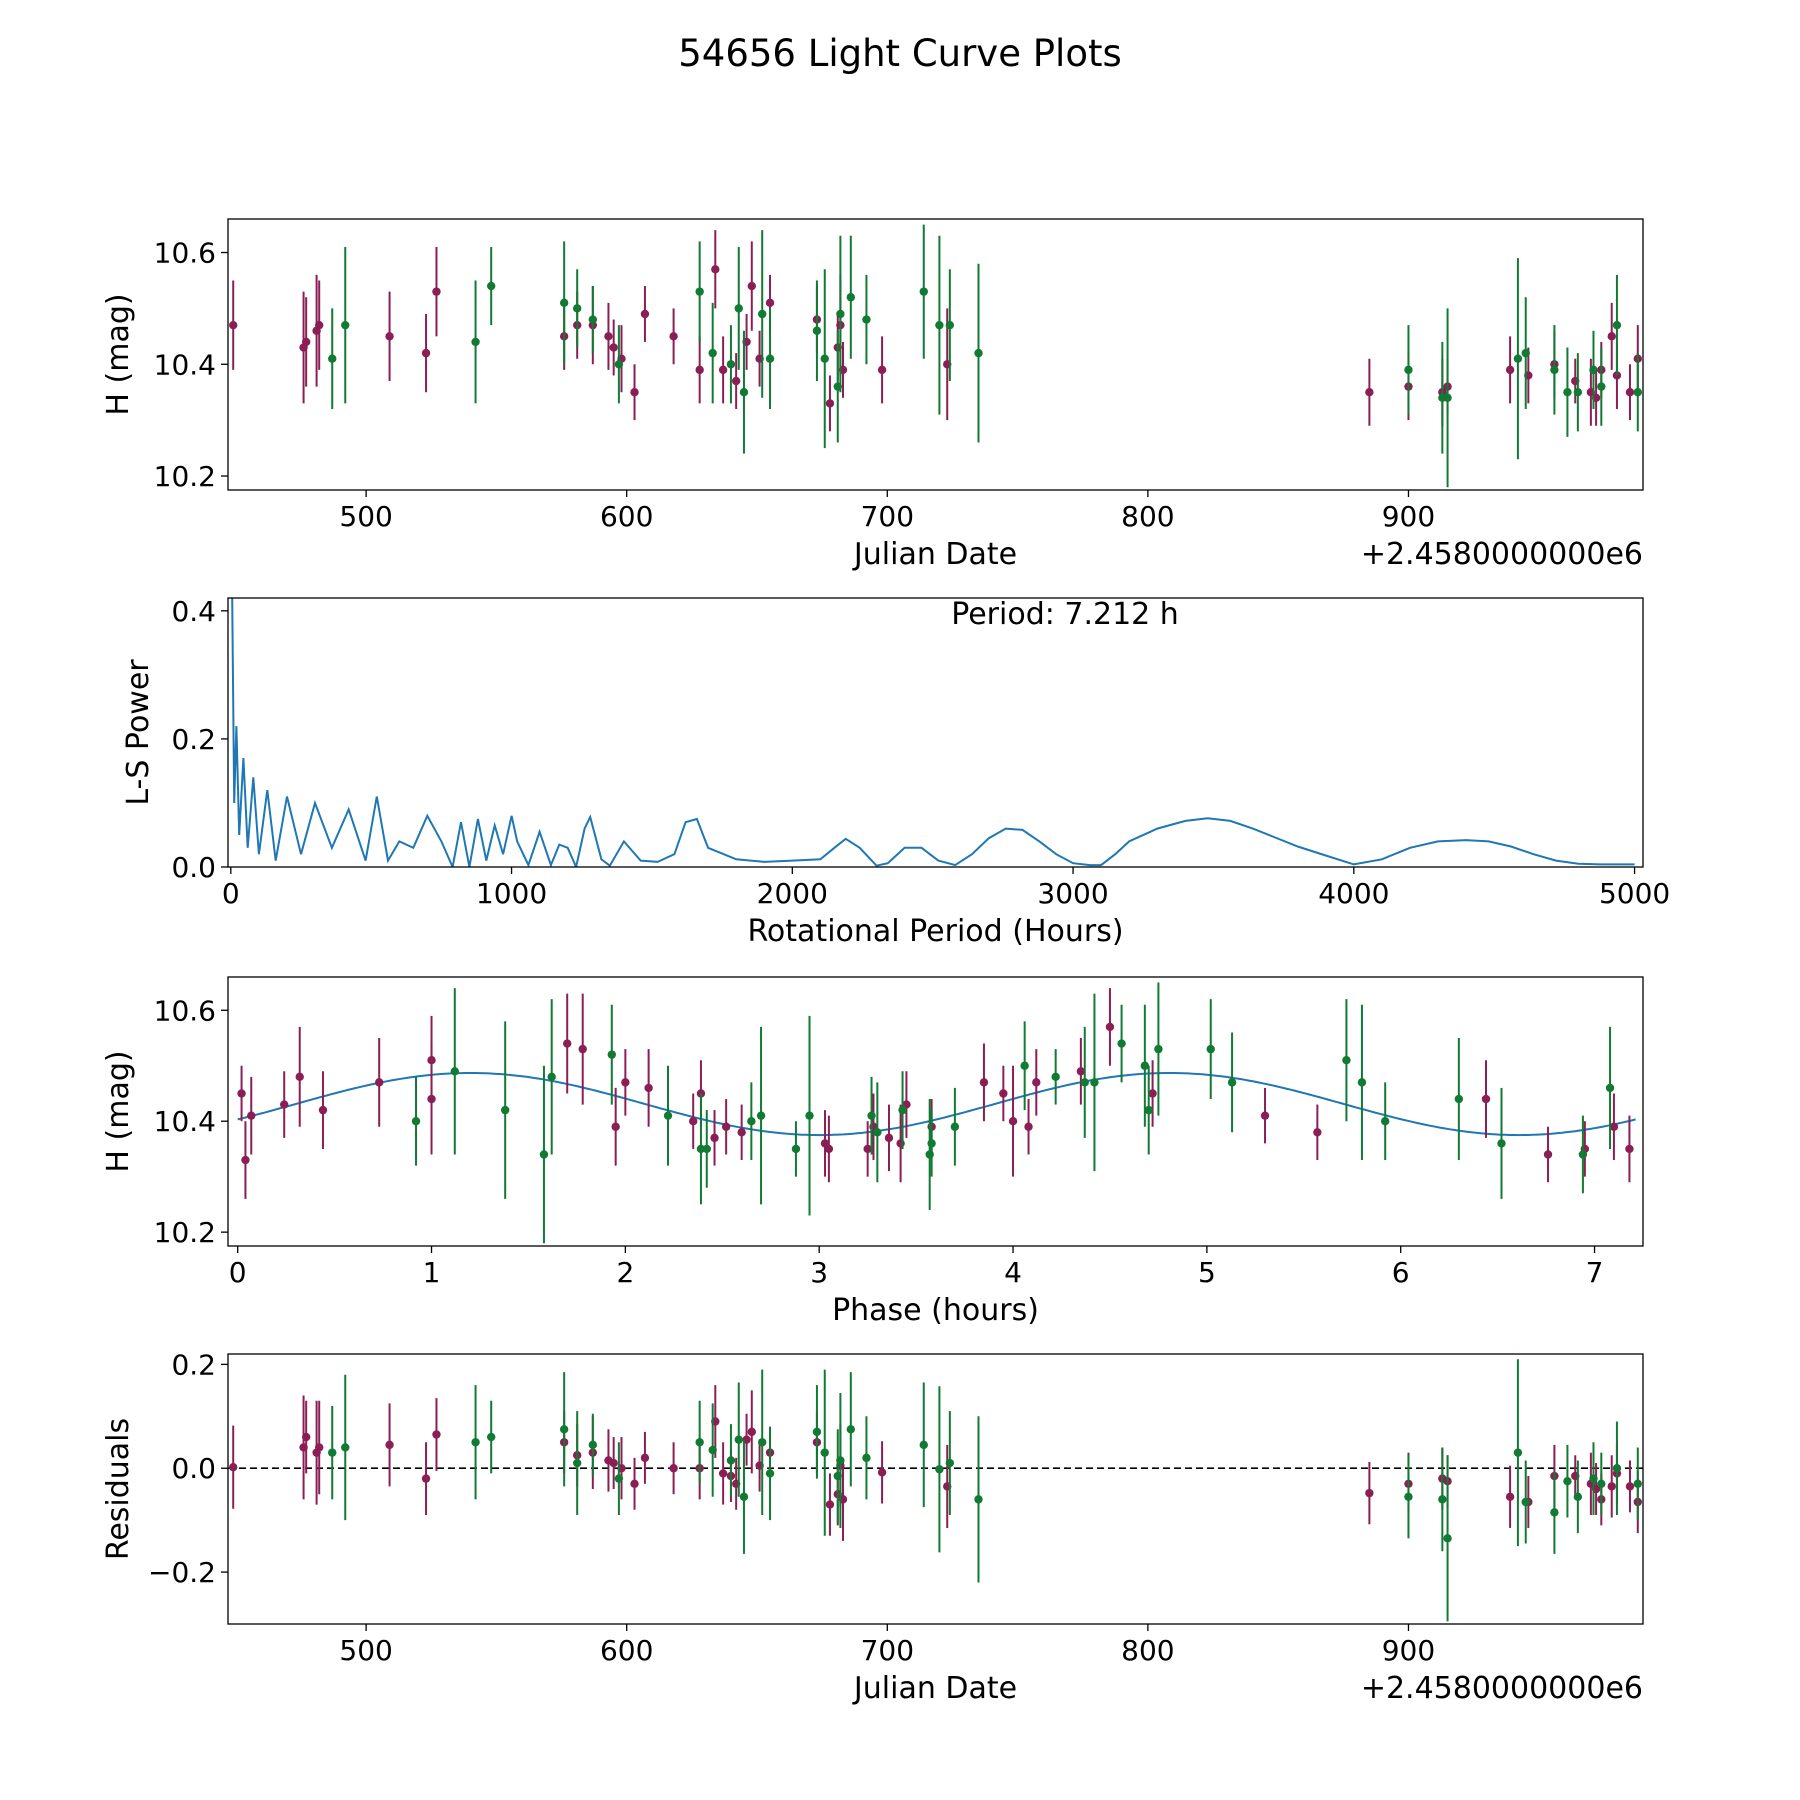 This screenshot has height=1800, width=1800. Describe the element at coordinates (1353, 893) in the screenshot. I see `x-tick-label: 4000` at that location.